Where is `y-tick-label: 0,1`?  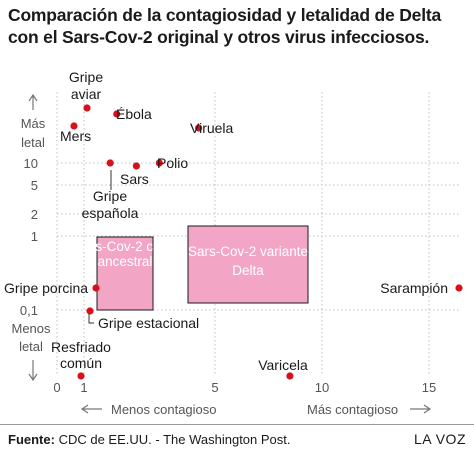 y-tick-label: 0,1 is located at coordinates (29, 310).